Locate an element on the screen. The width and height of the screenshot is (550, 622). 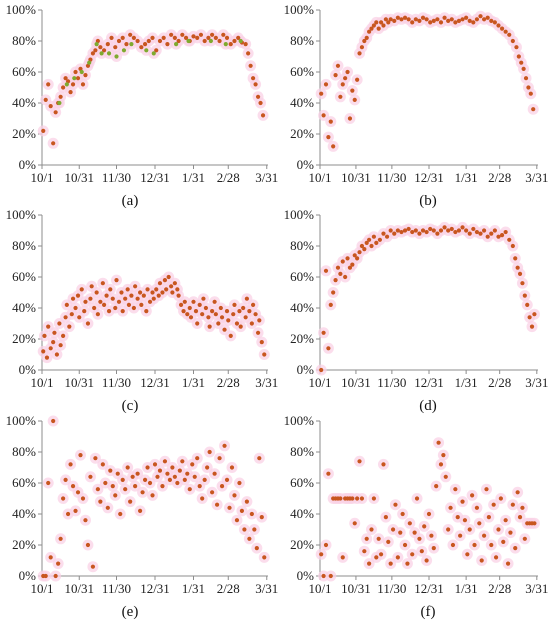
panel-label: (f) is located at coordinates (428, 612).